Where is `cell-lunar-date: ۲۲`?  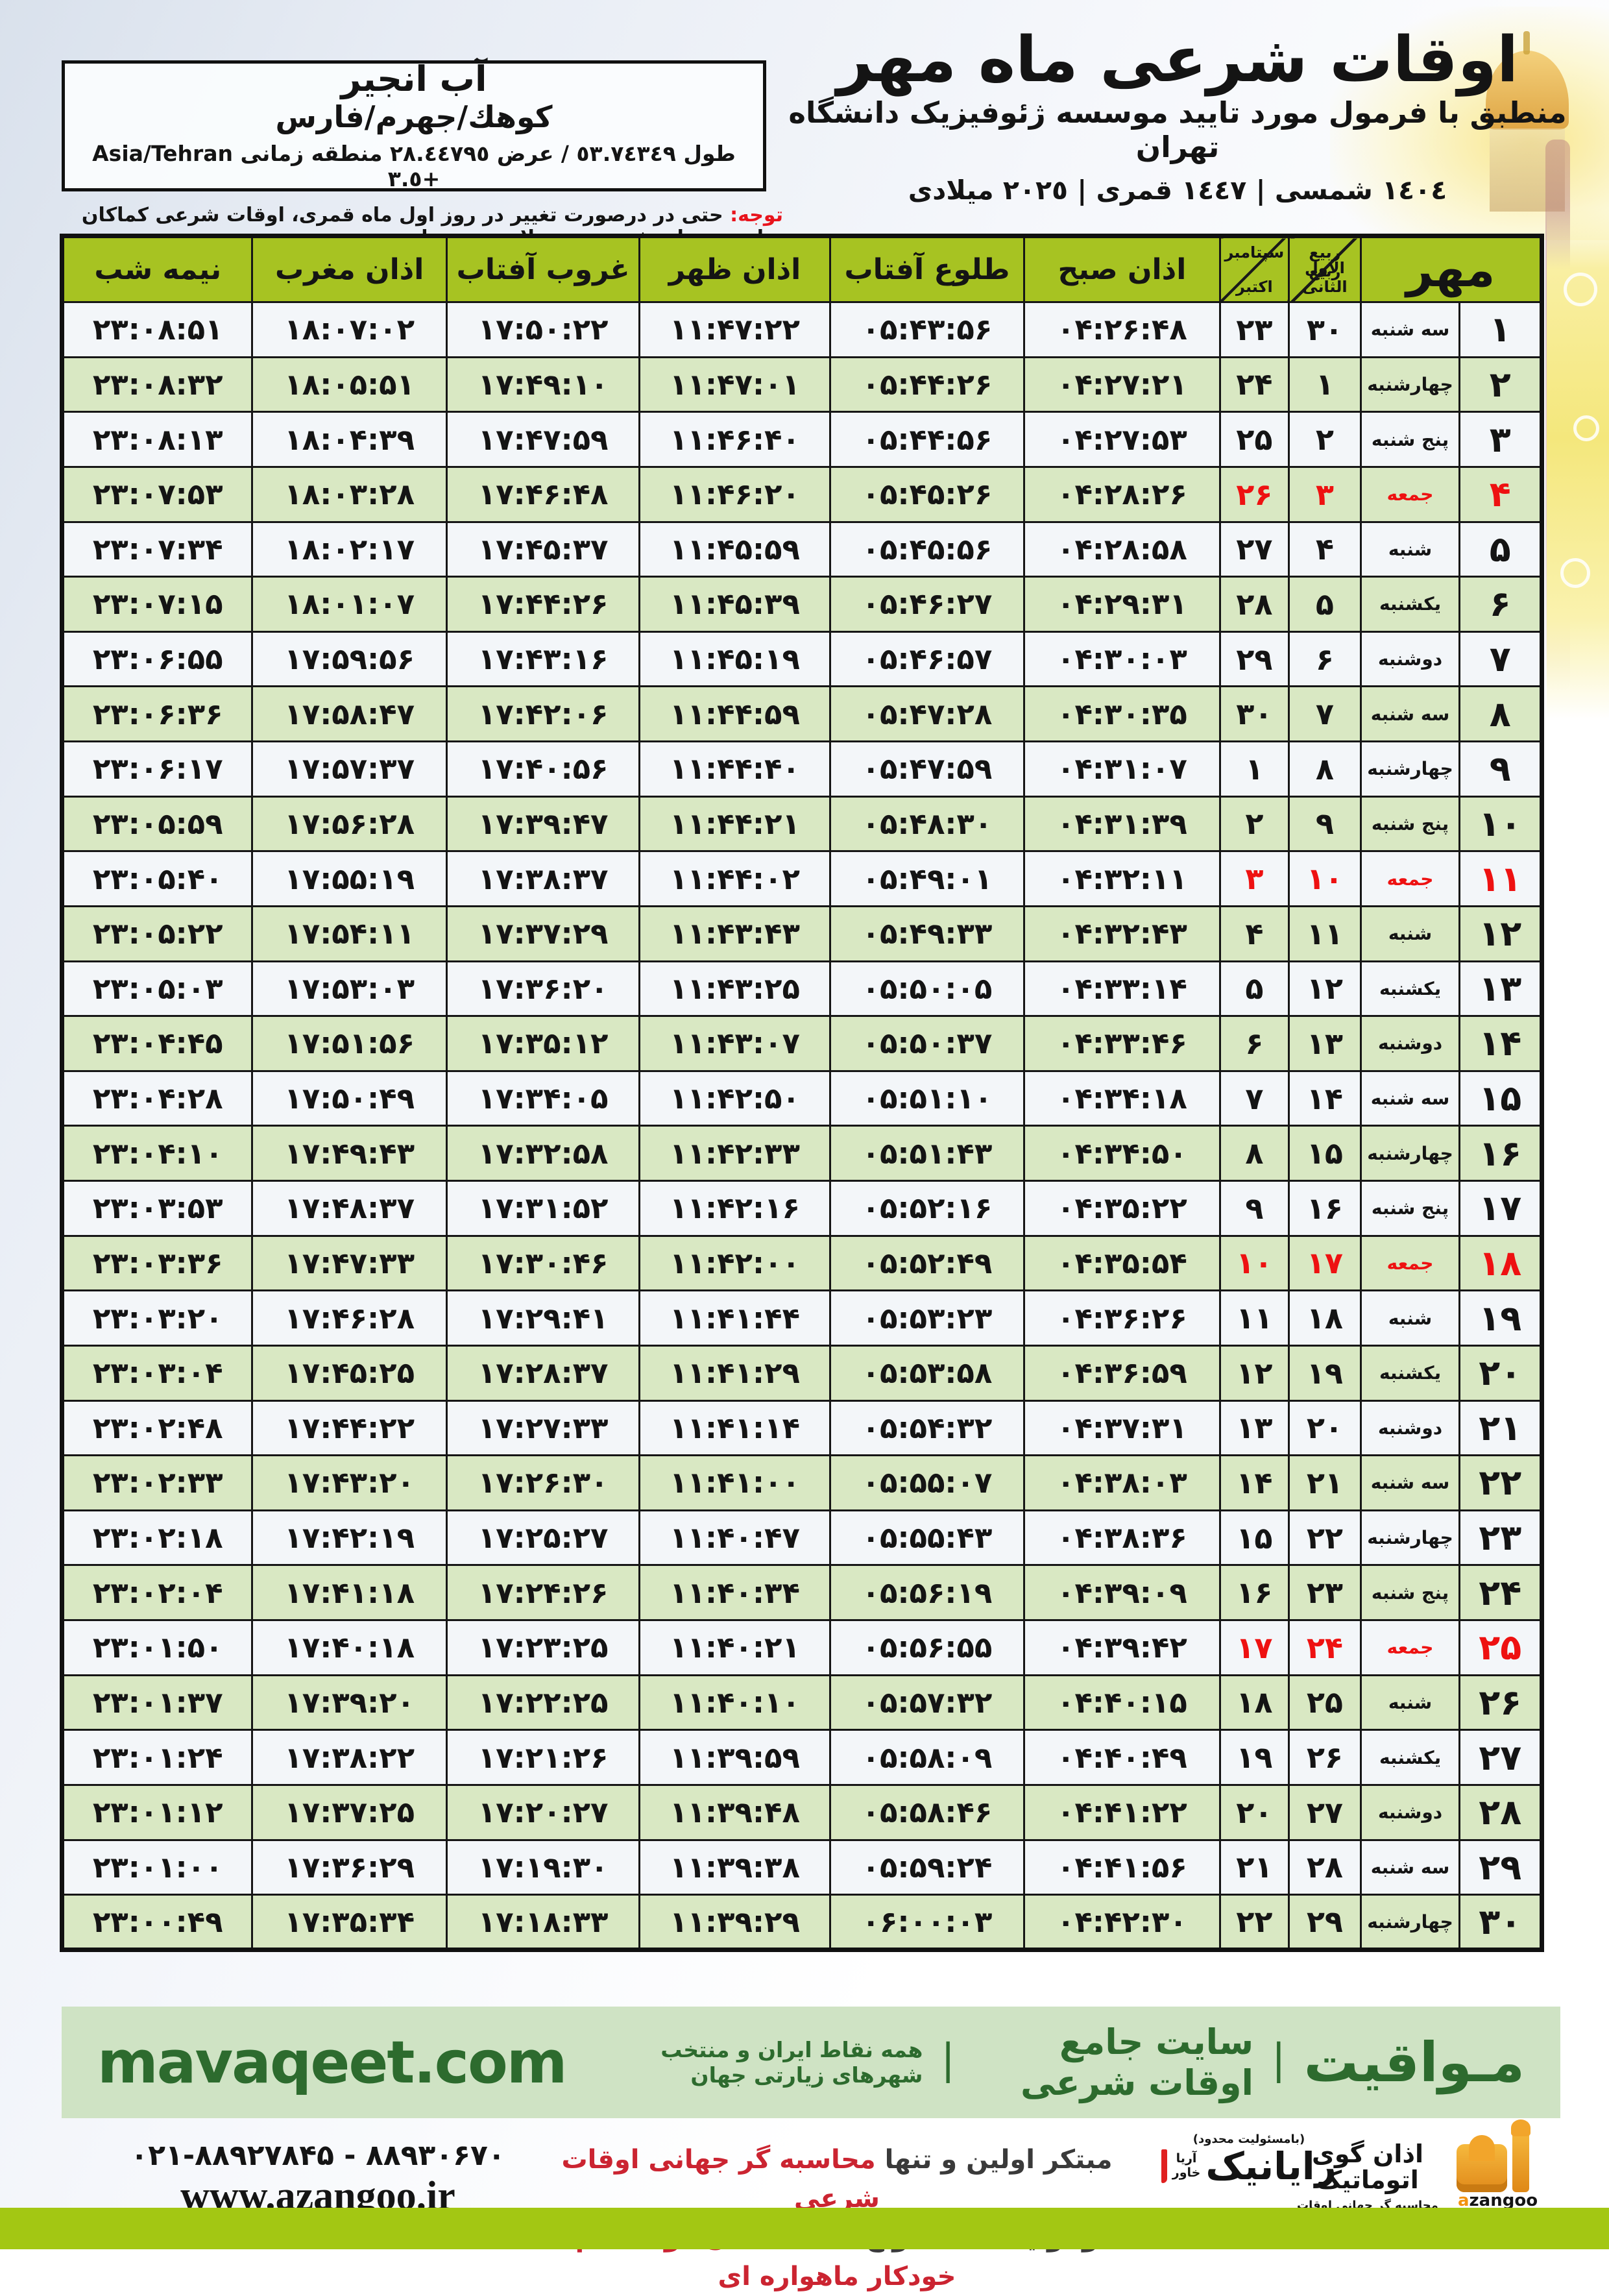
cell-lunar-date: ۲۲ is located at coordinates (1325, 1538).